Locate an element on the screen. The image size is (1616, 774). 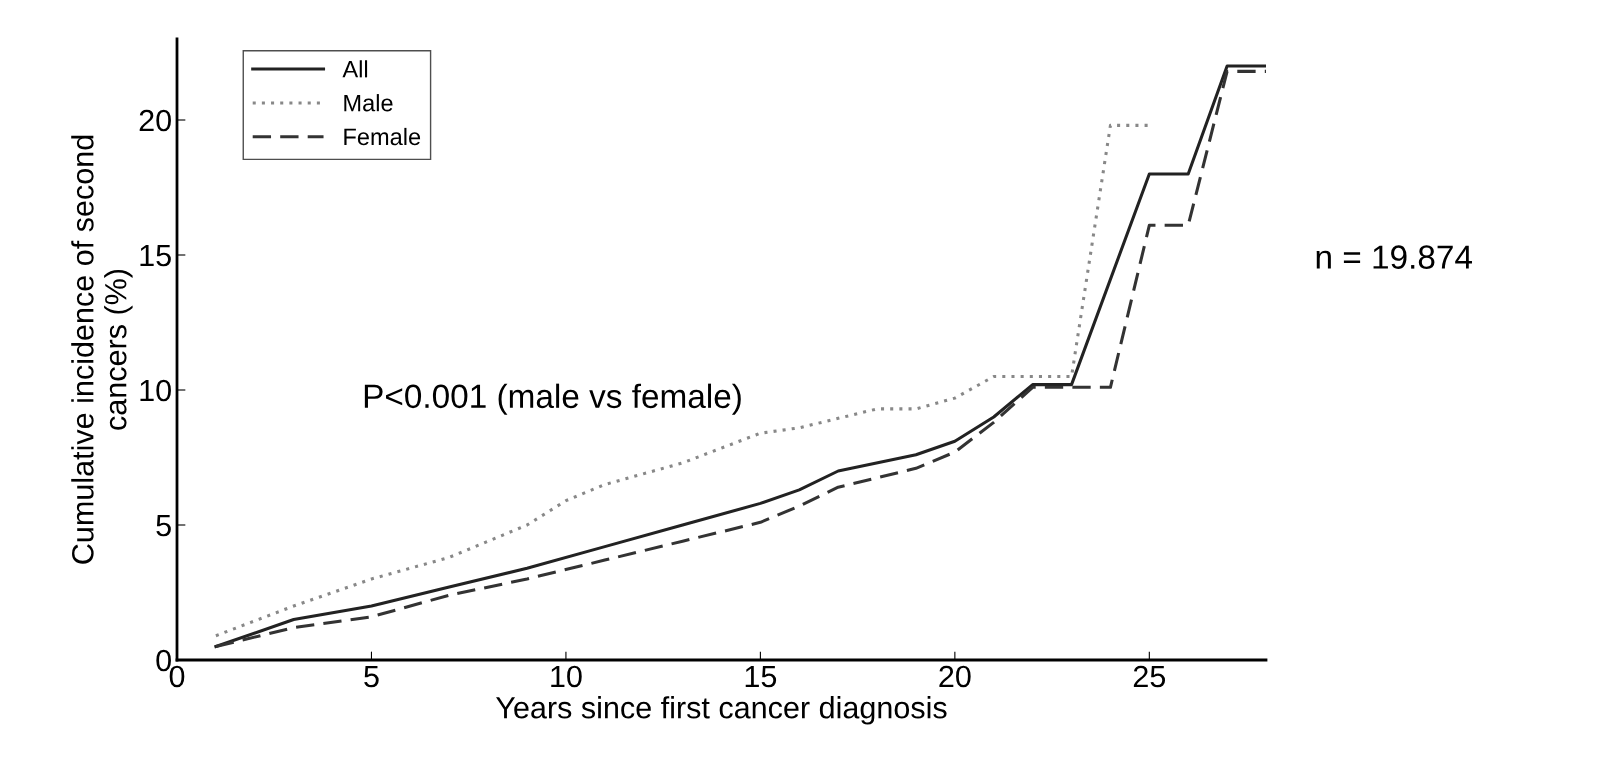
x-tick-label: 20 is located at coordinates (955, 676).